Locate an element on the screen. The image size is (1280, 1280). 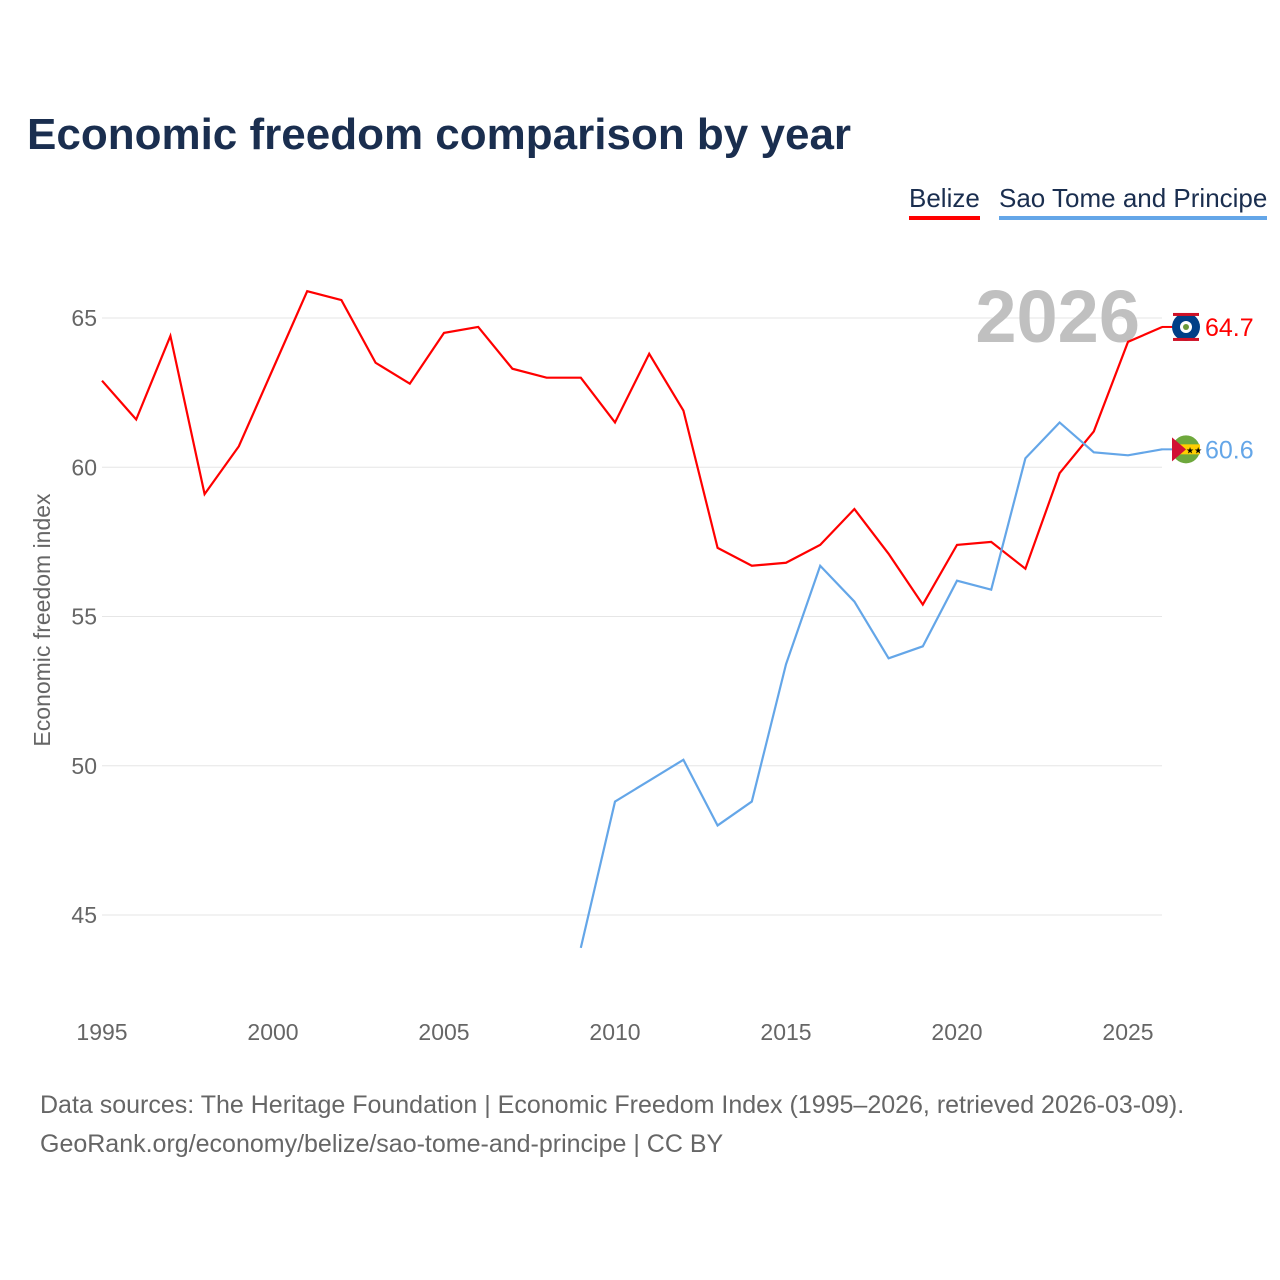
y-axis-label: Economic freedom index is located at coordinates (42, 620).